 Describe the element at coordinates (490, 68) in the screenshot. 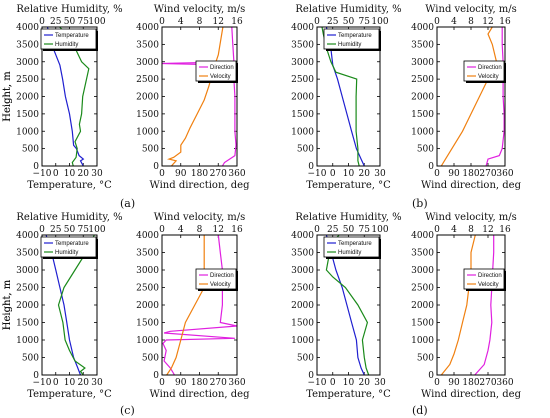

I see `legend-entry: Direction` at that location.